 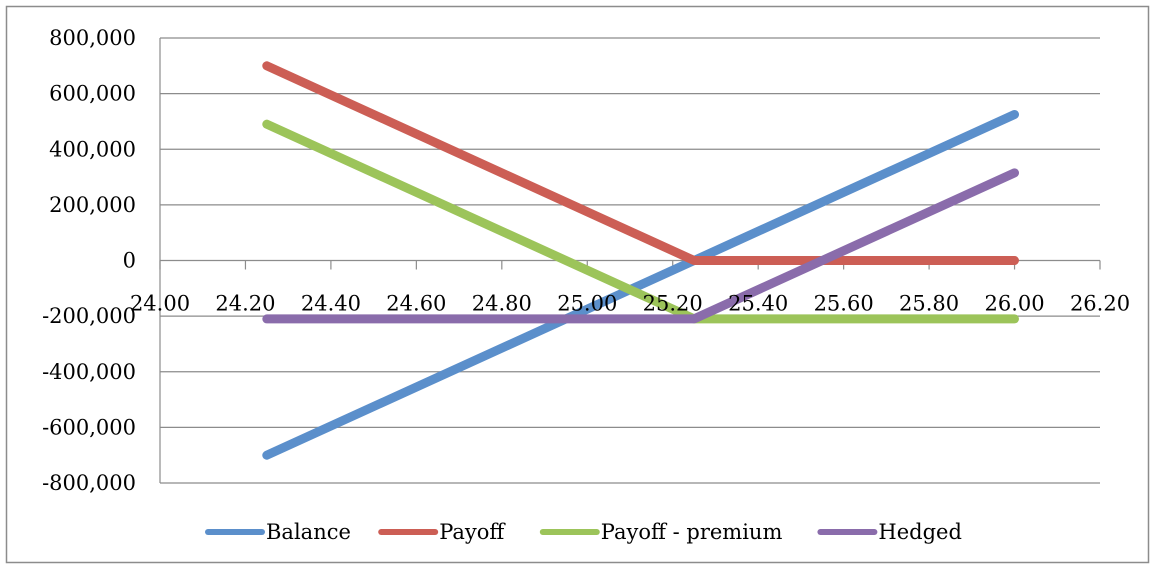 What do you see at coordinates (129, 261) in the screenshot?
I see `y-tick-label: 0` at bounding box center [129, 261].